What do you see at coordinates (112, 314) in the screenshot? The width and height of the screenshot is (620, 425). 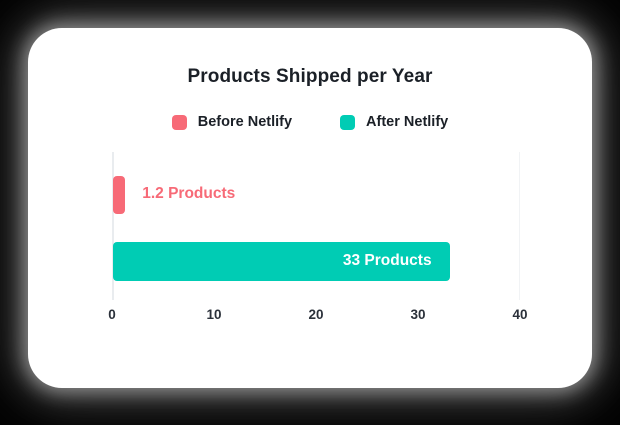 I see `x-tick-label: 0` at bounding box center [112, 314].